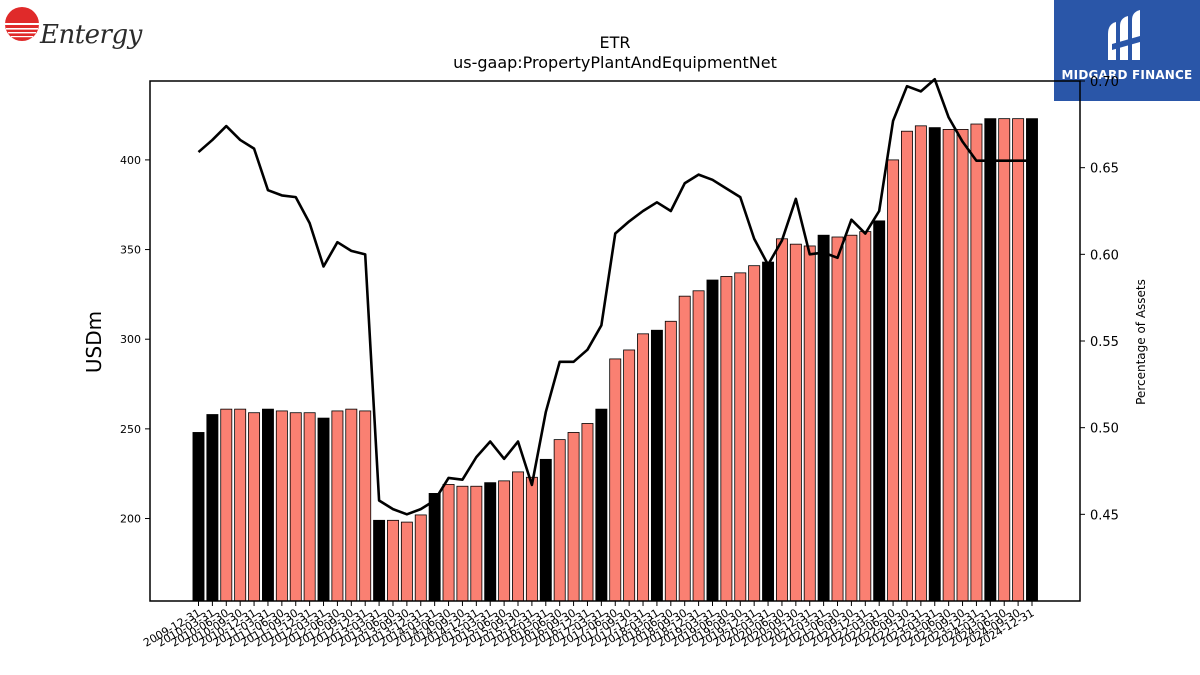 This screenshot has width=1200, height=675. What do you see at coordinates (1104, 342) in the screenshot?
I see `y2-tick-label: 0.55` at bounding box center [1104, 342].